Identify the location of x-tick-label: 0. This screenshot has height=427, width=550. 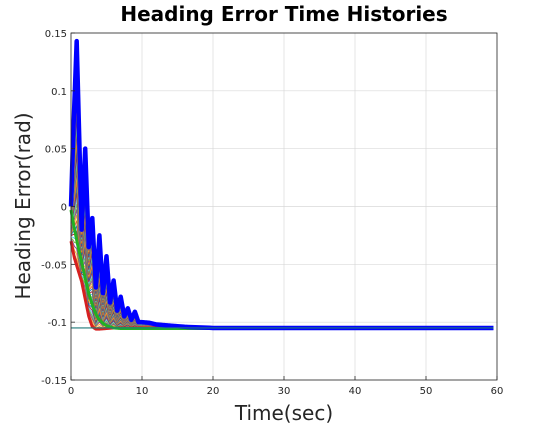
(71, 391).